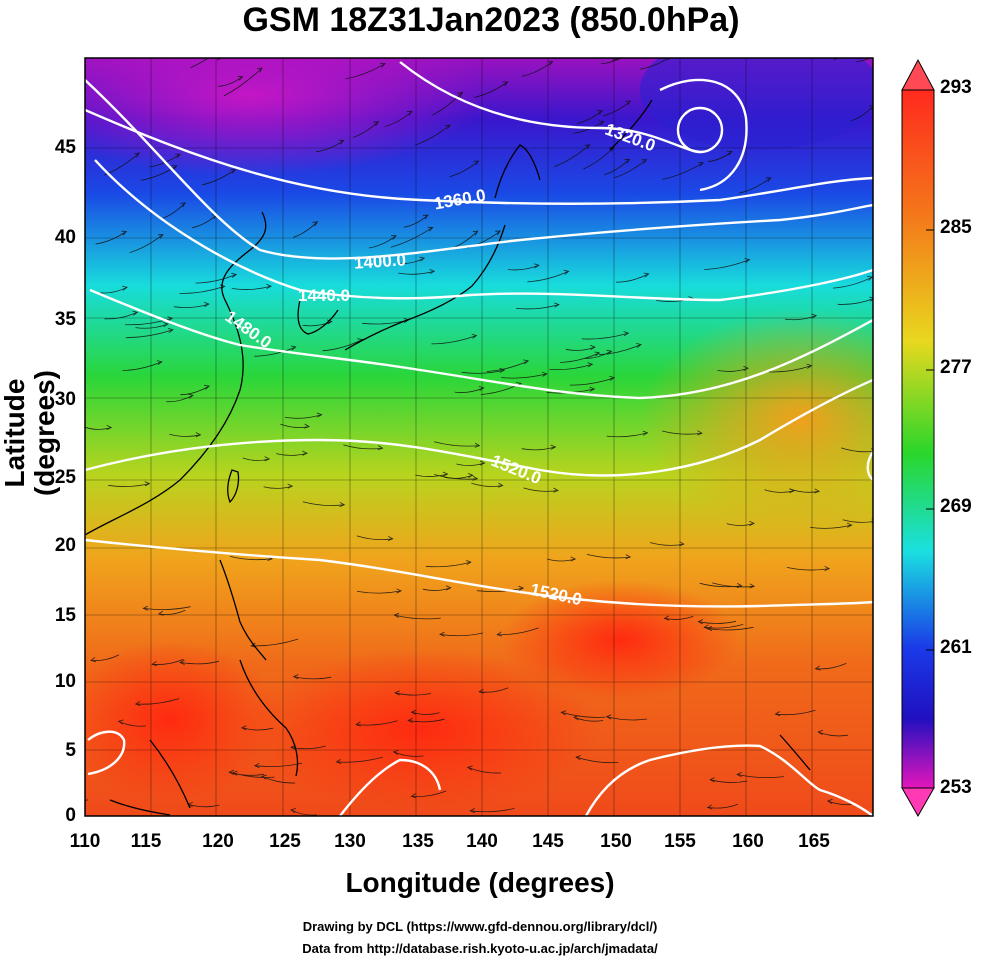 This screenshot has width=982, height=962. I want to click on y-tick-5: 5, so click(70, 750).